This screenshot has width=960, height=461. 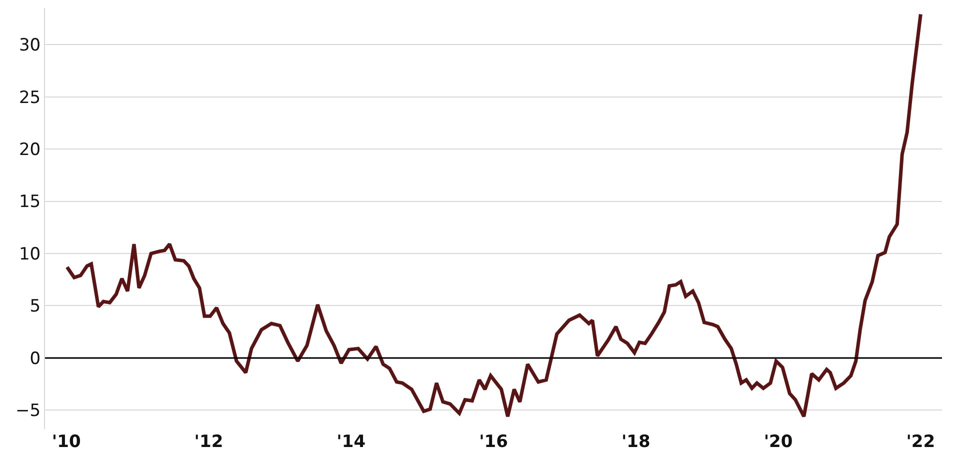 I want to click on y-tick-label: 0, so click(x=35, y=358).